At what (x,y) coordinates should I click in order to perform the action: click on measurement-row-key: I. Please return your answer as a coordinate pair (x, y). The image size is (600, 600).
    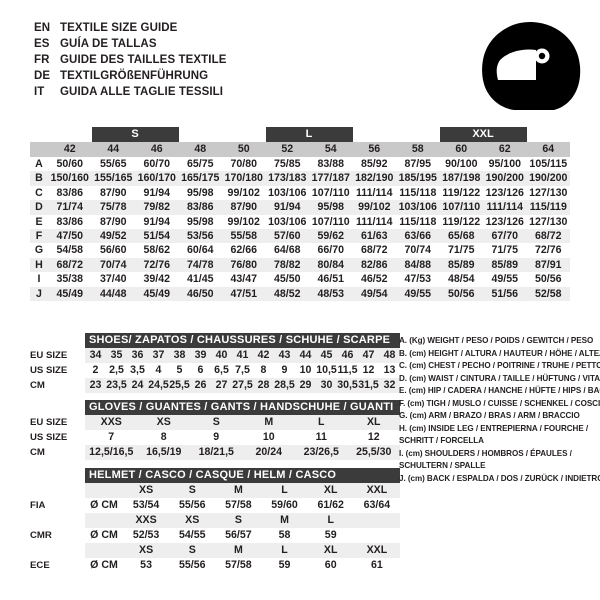
    Looking at the image, I should click on (39, 279).